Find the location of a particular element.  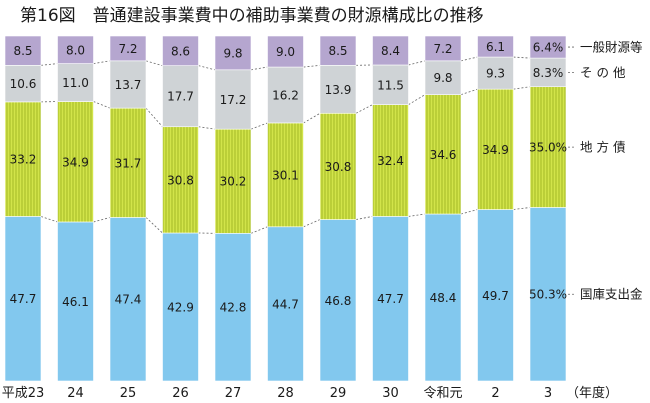

x-tick-label-5: 28 is located at coordinates (285, 393).